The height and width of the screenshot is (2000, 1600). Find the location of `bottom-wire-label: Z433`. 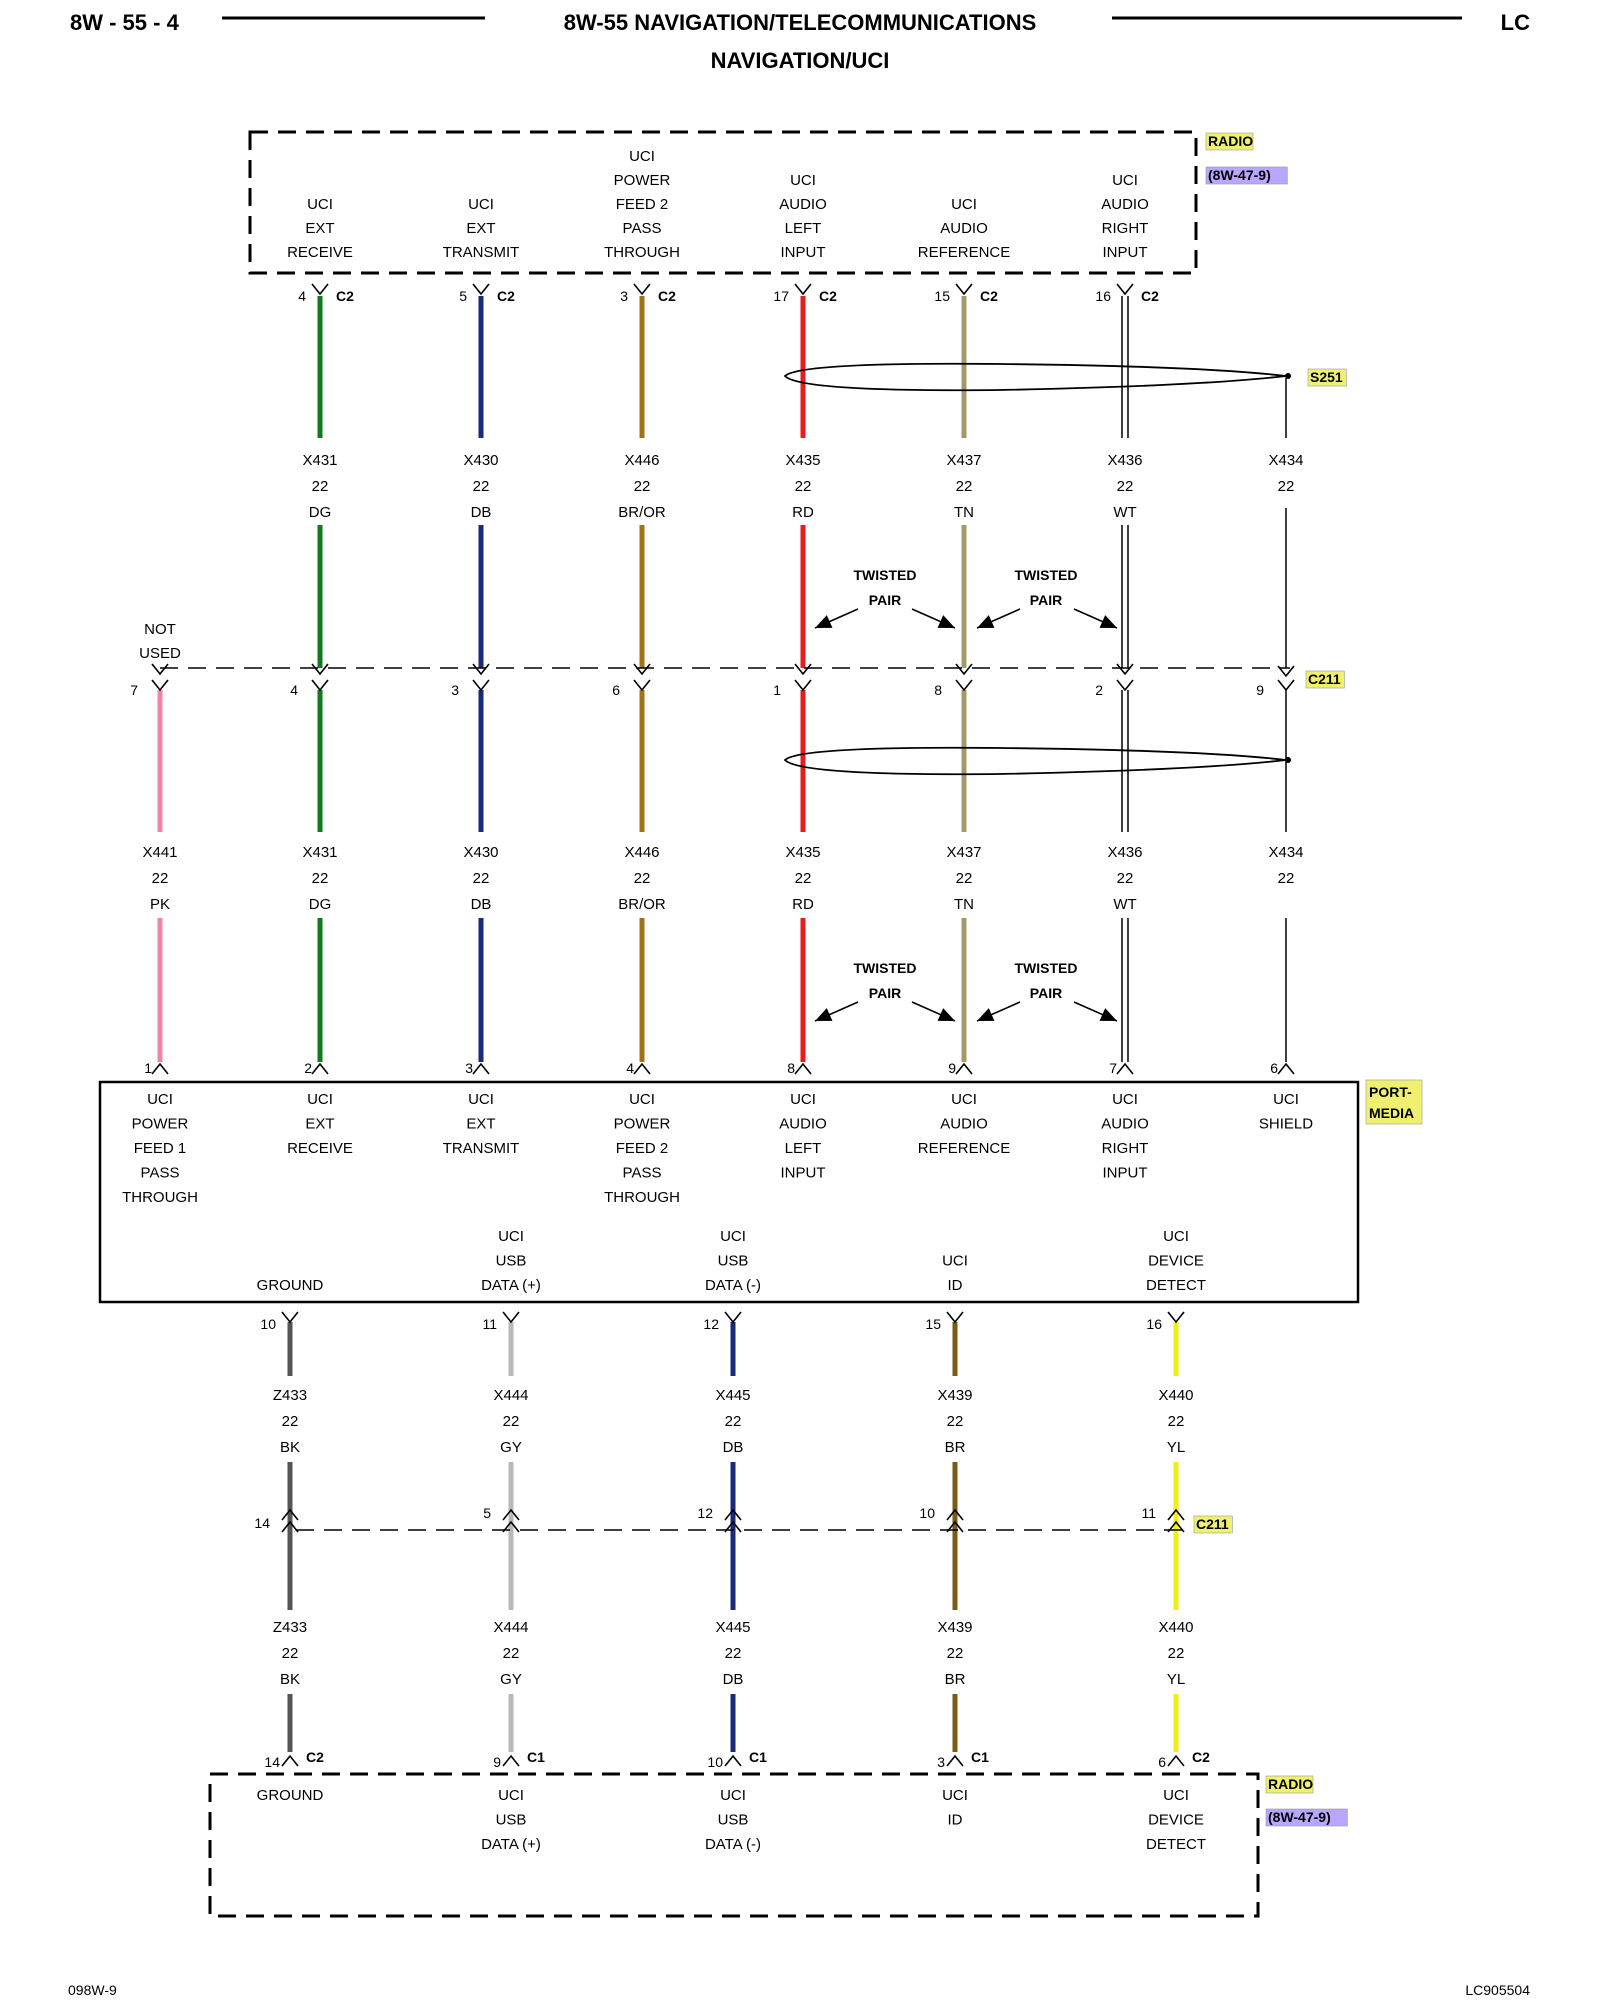

bottom-wire-label: Z433 is located at coordinates (290, 1395).